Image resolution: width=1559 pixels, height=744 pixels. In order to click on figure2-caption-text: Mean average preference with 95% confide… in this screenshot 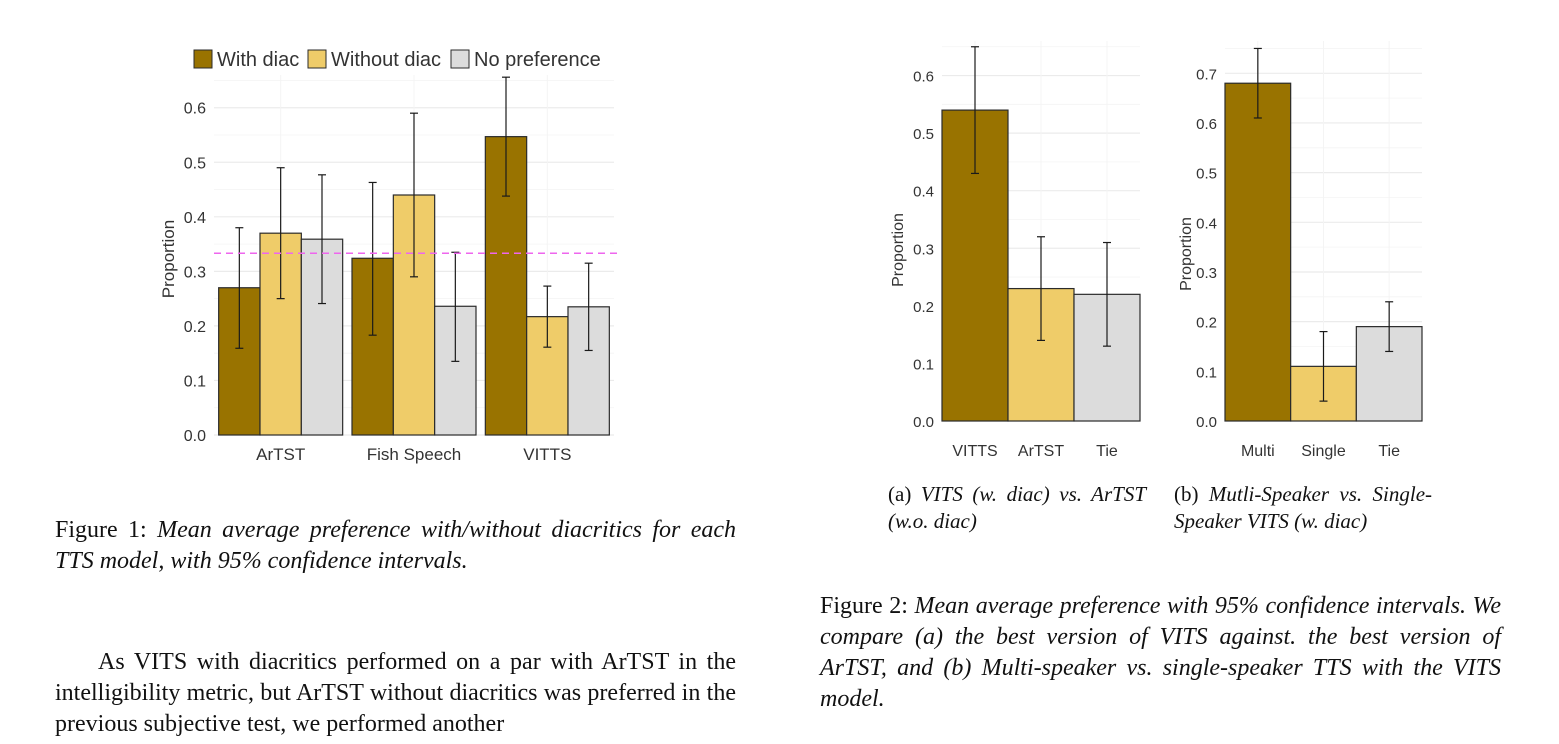, I will do `click(1160, 652)`.